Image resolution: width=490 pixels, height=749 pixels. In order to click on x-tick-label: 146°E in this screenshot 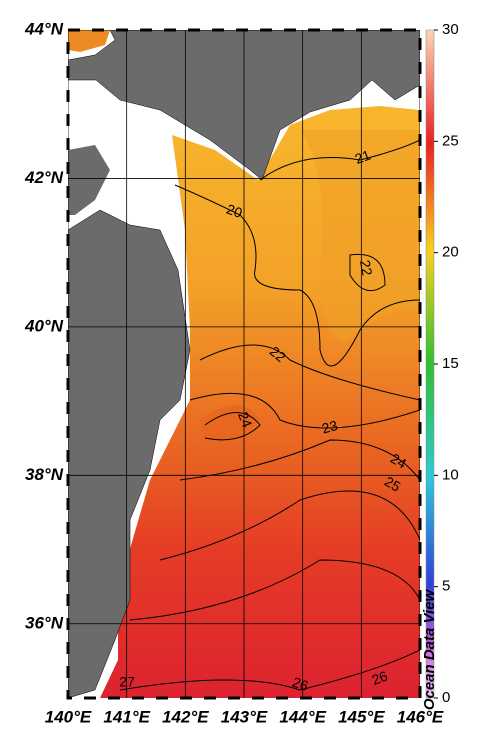, I will do `click(420, 716)`.